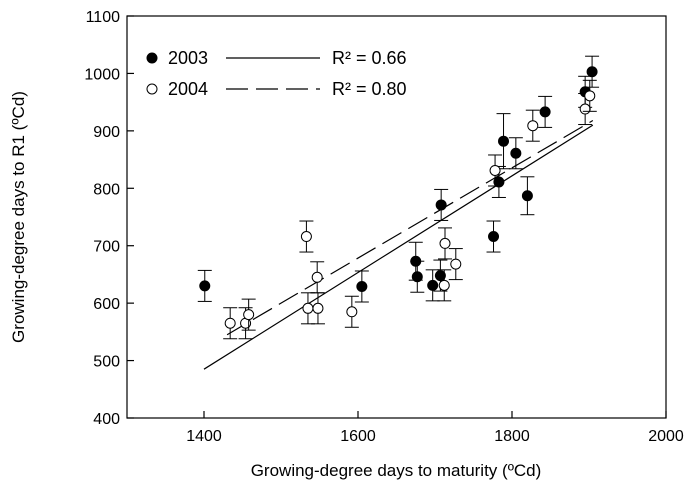  I want to click on y-tick-label: 400, so click(106, 419).